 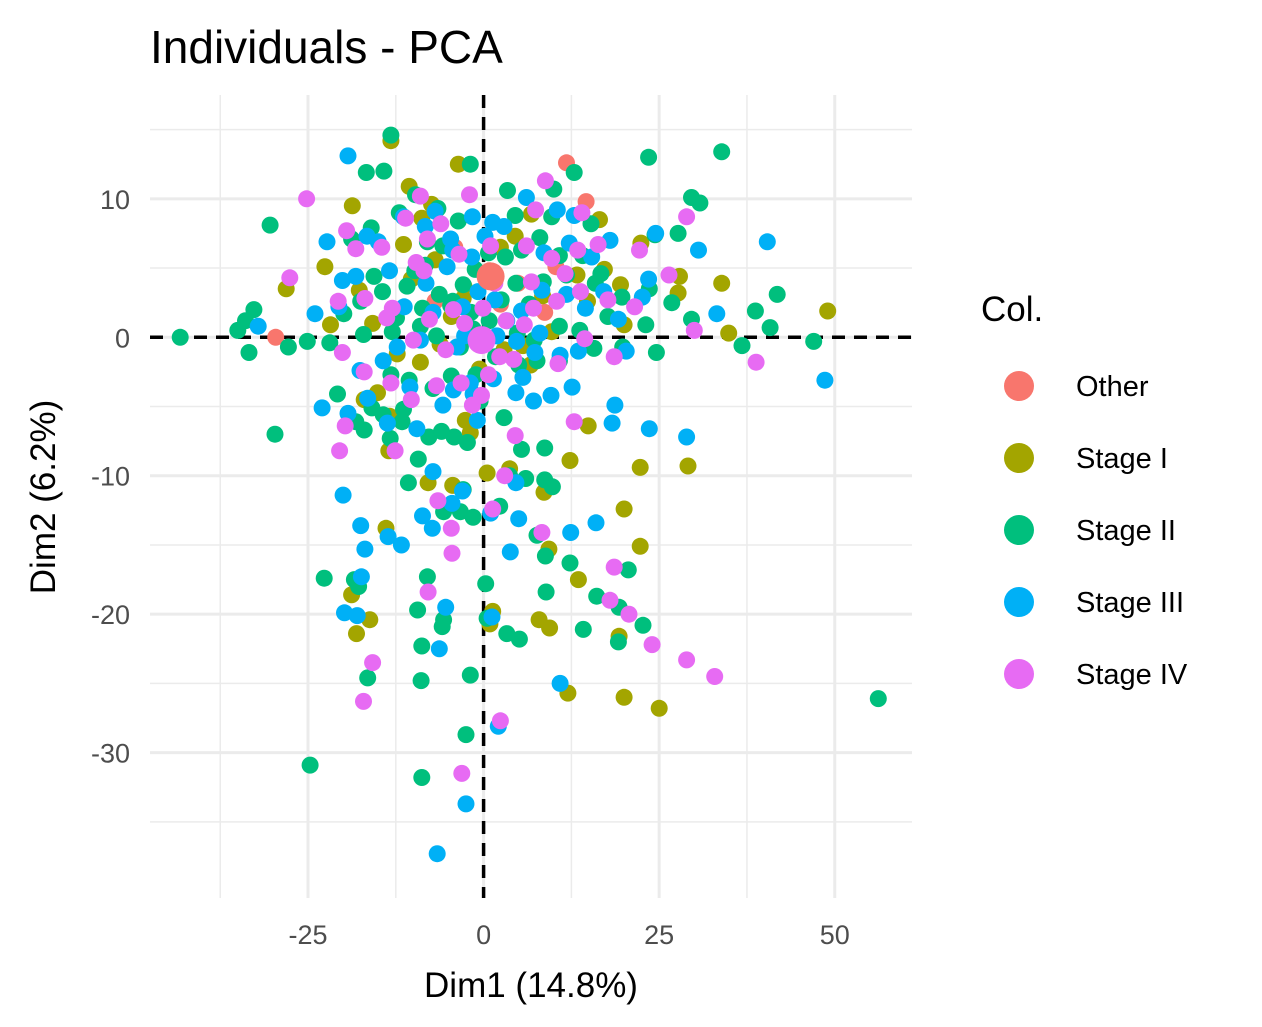 I want to click on x-tick-label: 25, so click(x=659, y=935).